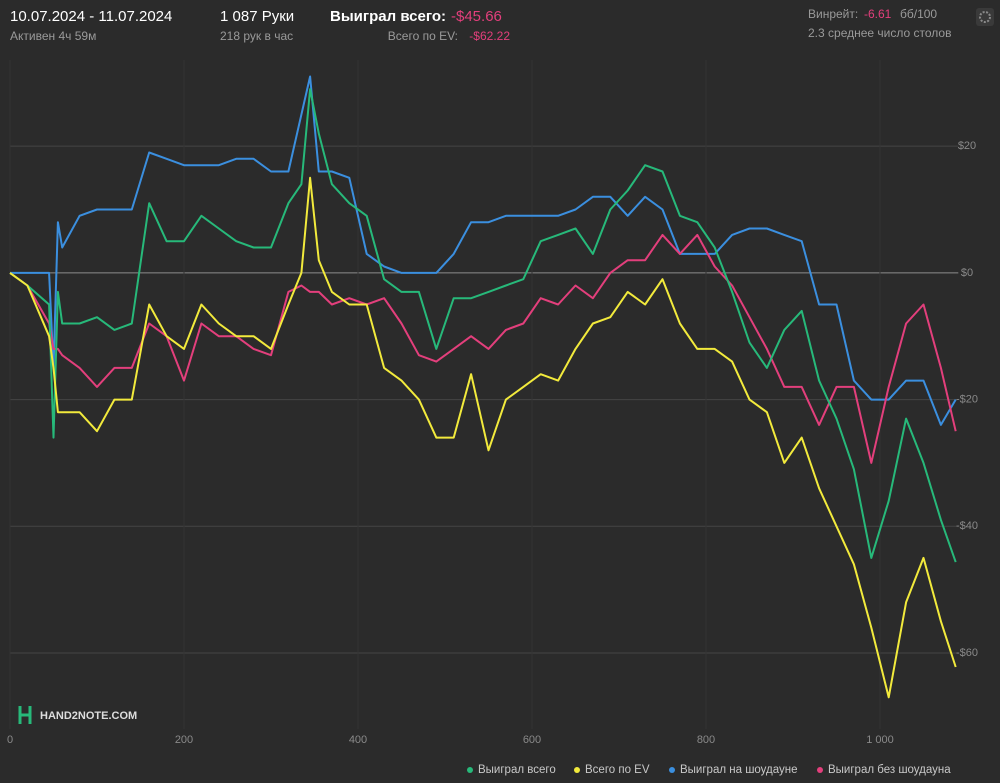 This screenshot has width=1000, height=783. Describe the element at coordinates (880, 740) in the screenshot. I see `x-tick-label: 1 000` at that location.